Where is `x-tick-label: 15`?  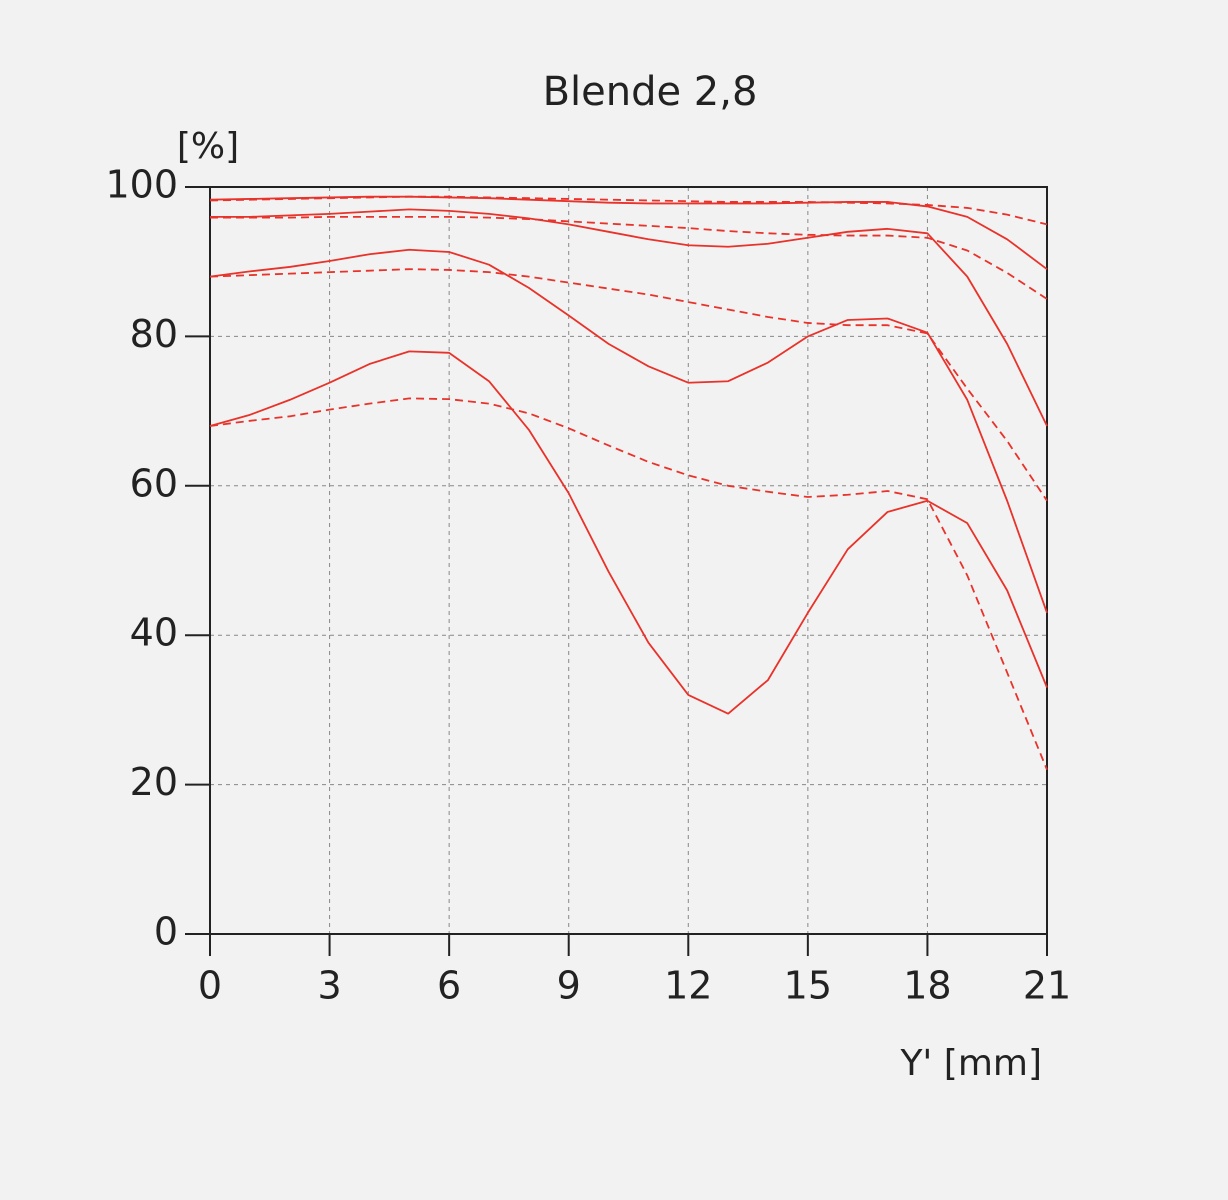
x-tick-label: 15 is located at coordinates (808, 986).